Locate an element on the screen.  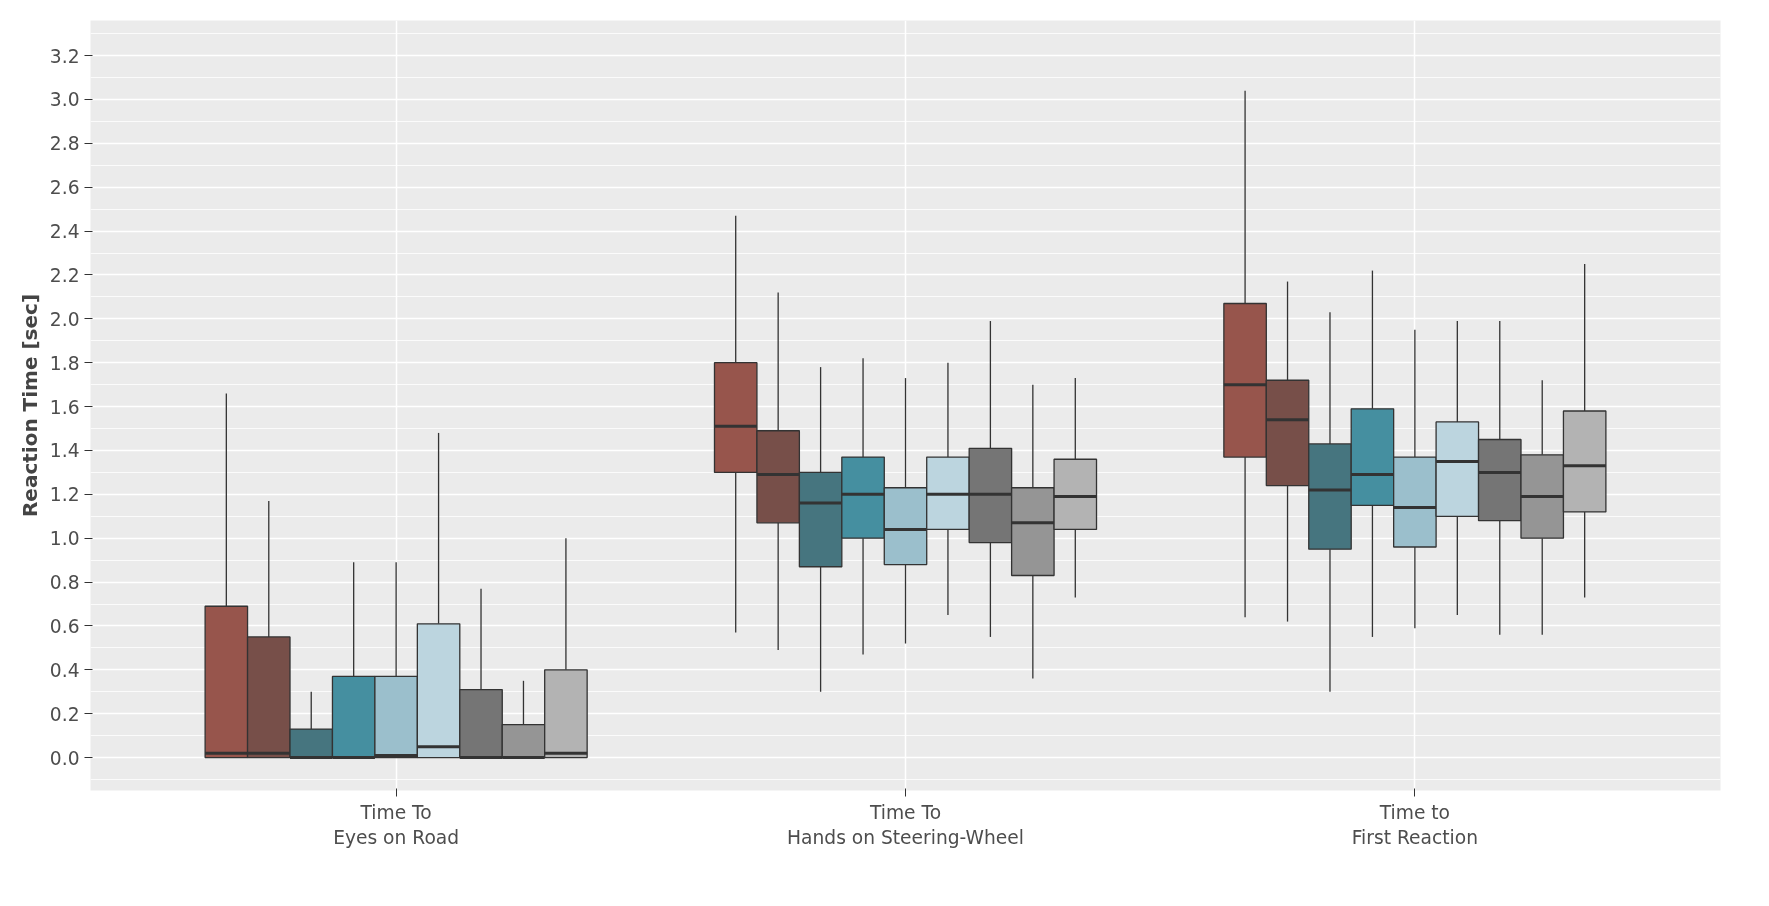
y-tick-label: 2.0 is located at coordinates (64, 319).